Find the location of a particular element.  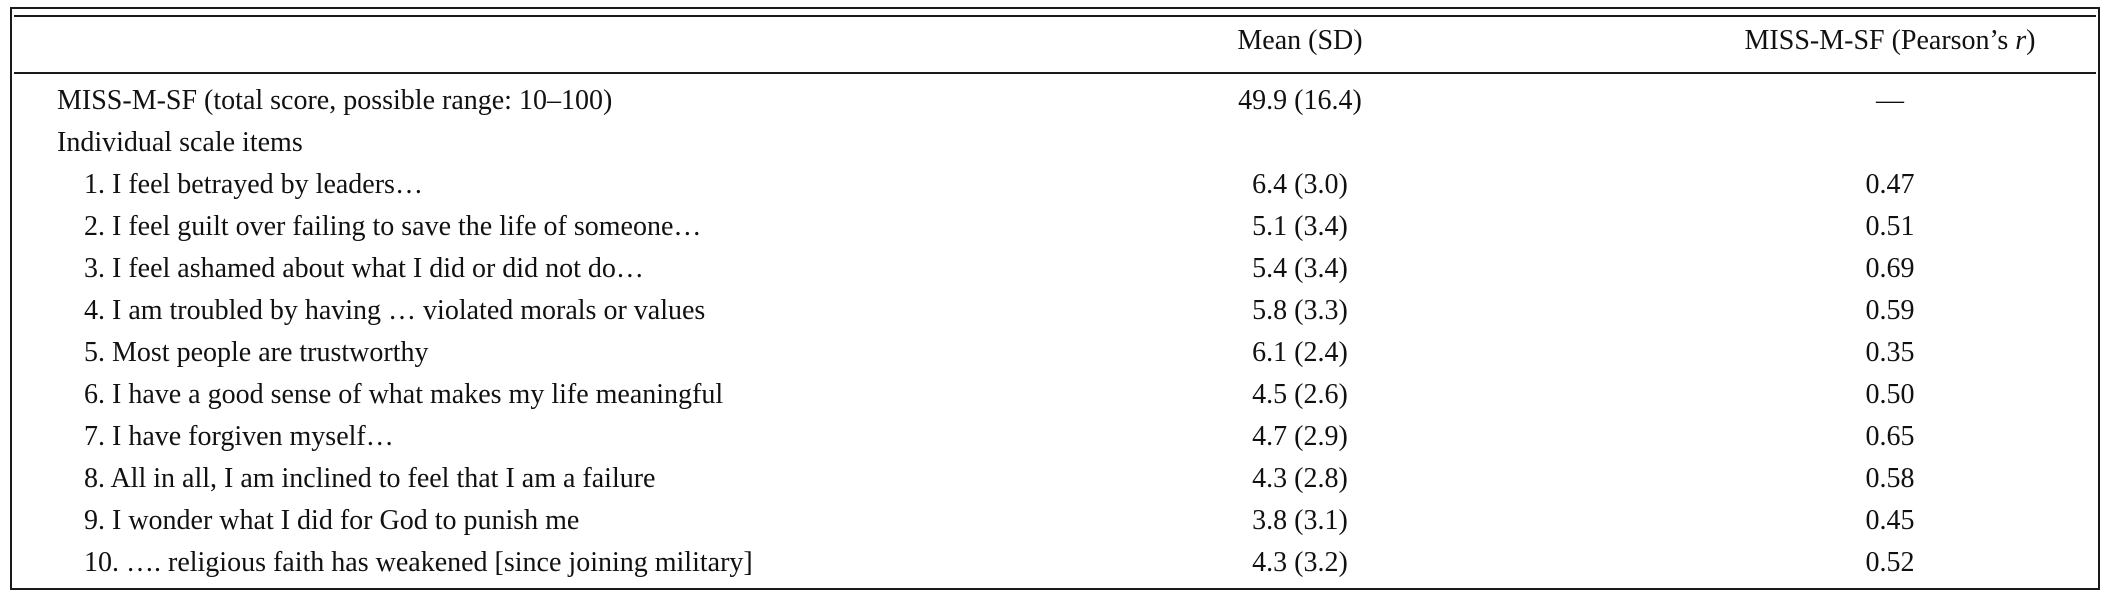

header-pearson-r: MISS-M-SF (Pearson’s r) is located at coordinates (1890, 41).